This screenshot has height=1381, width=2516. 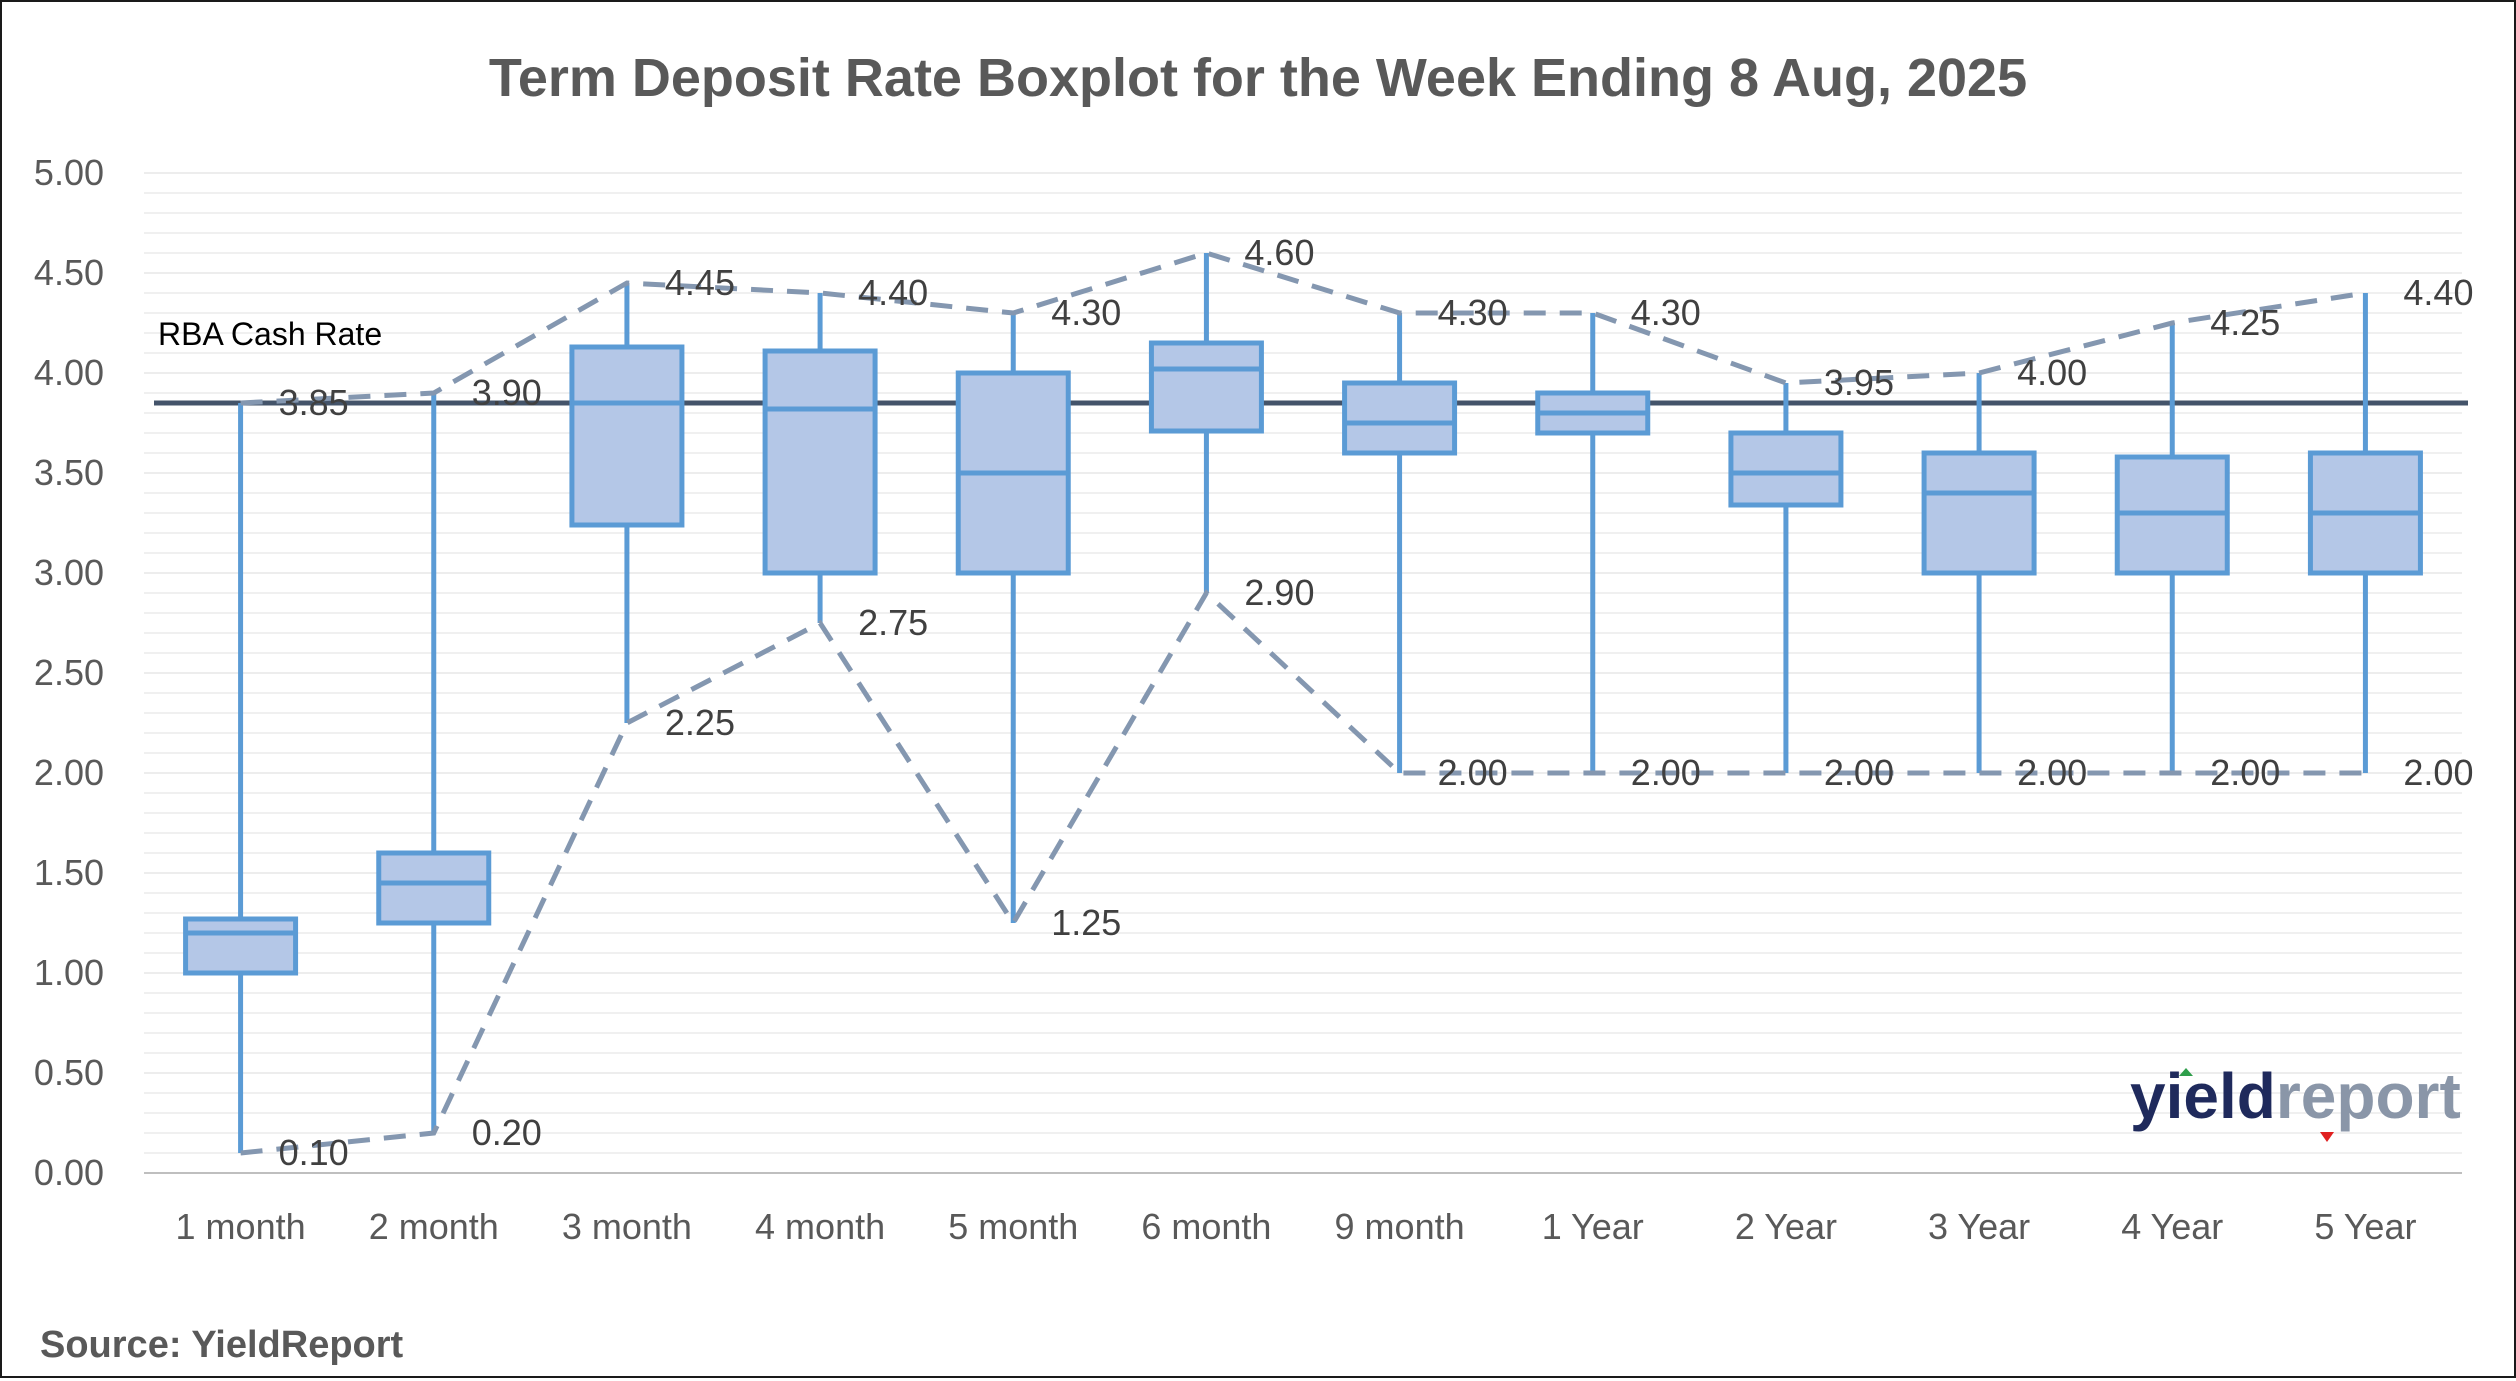 I want to click on max-data-label: 4.45, so click(x=700, y=282).